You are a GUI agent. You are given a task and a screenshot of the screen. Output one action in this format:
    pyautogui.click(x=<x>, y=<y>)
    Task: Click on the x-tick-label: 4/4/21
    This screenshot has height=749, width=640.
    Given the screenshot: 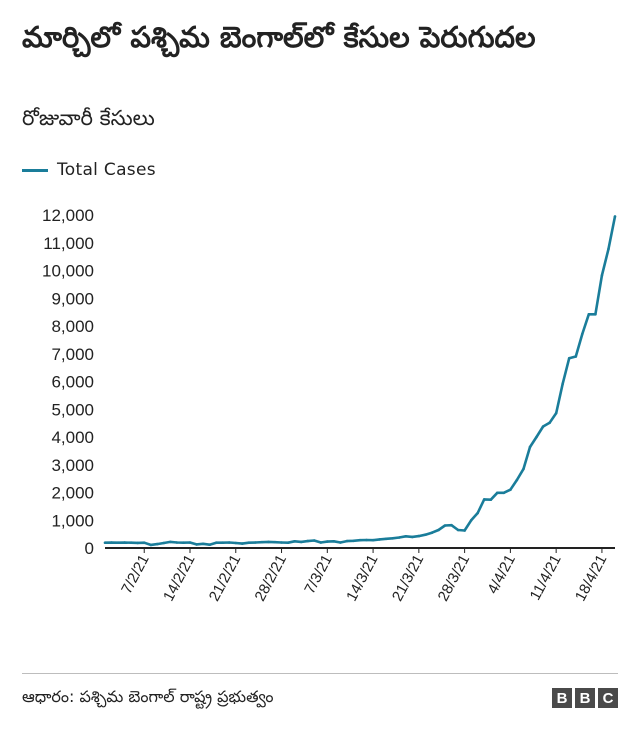 What is the action you would take?
    pyautogui.click(x=501, y=574)
    